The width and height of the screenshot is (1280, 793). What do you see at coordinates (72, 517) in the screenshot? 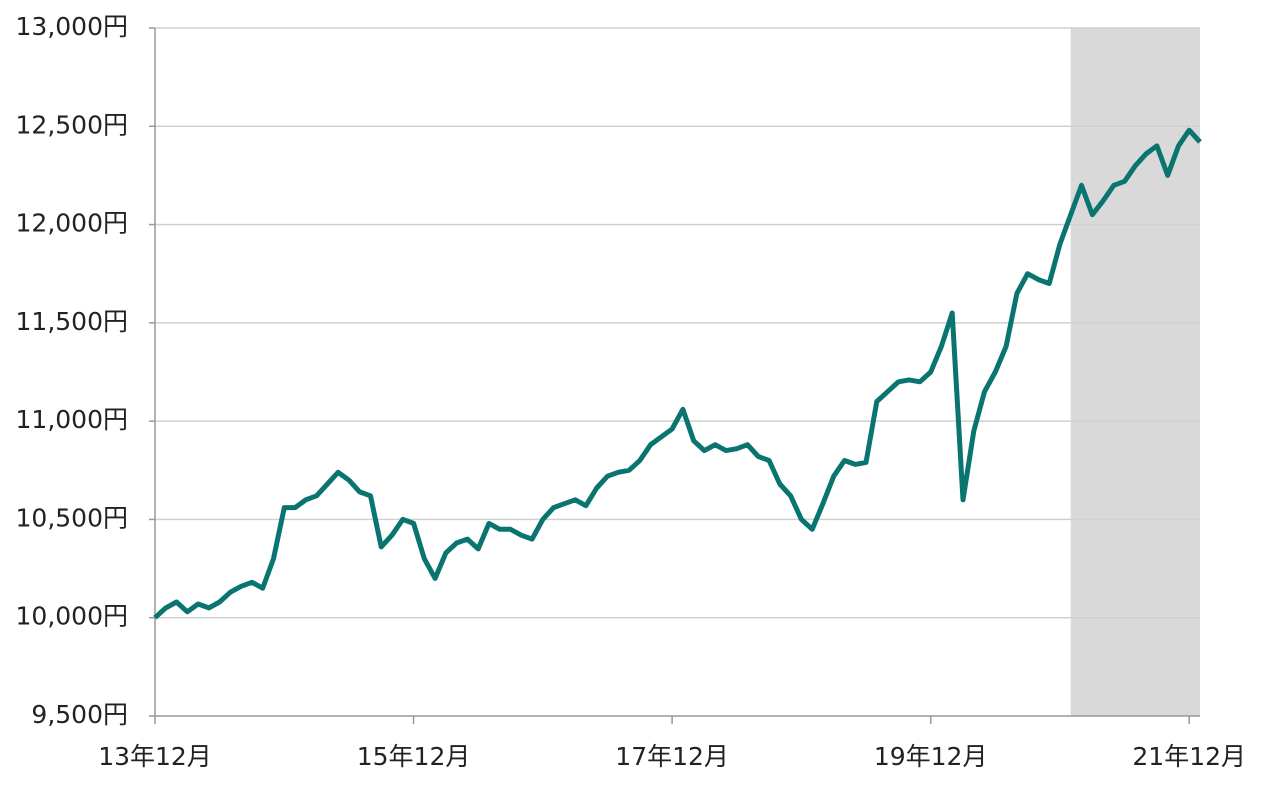
I see `y-tick-label: 10,500円` at bounding box center [72, 517].